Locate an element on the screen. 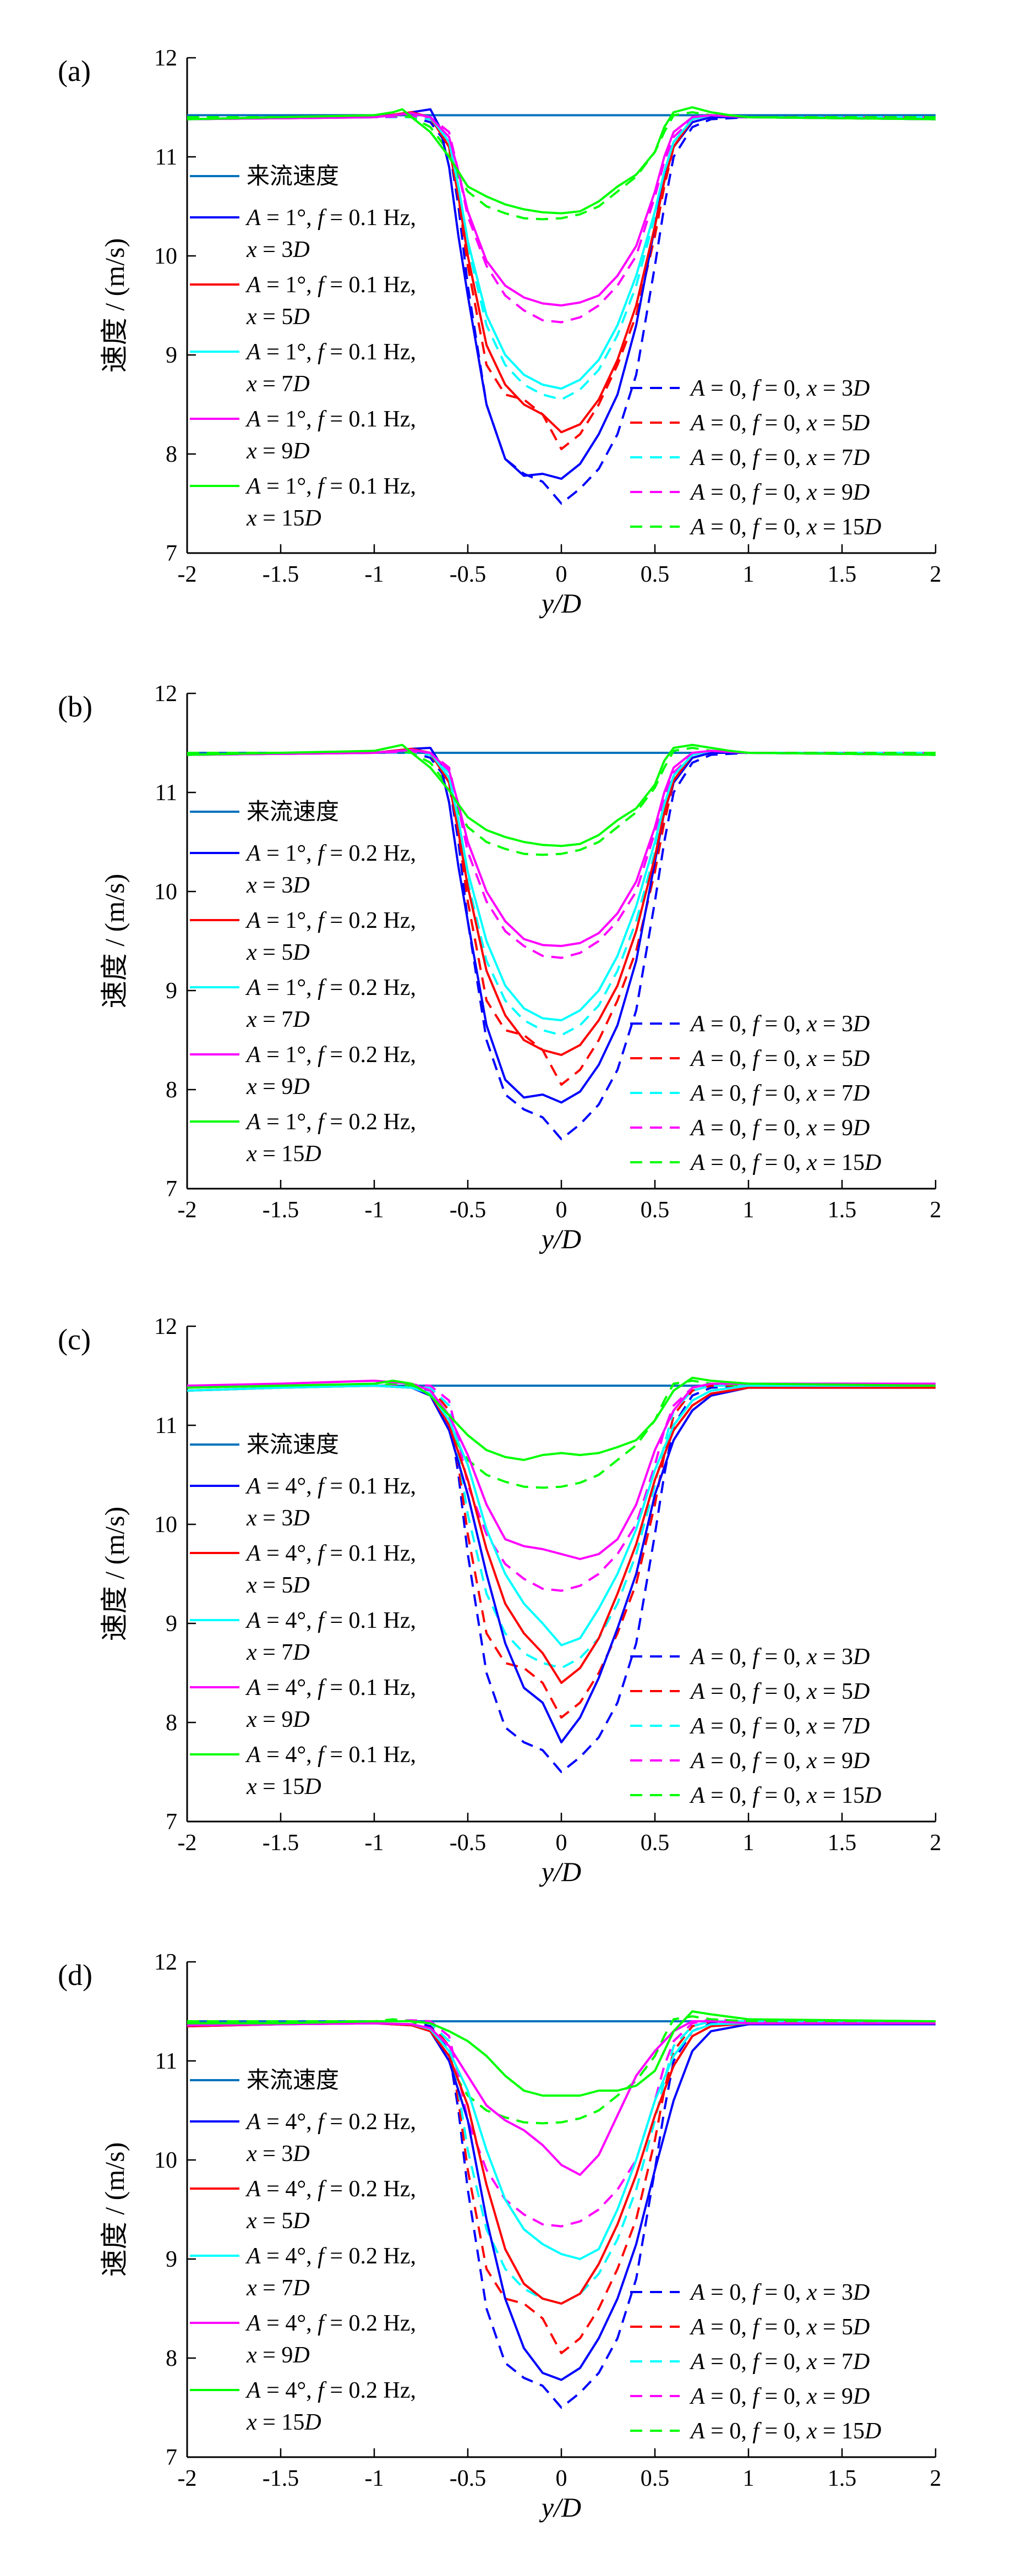 Image resolution: width=1033 pixels, height=2576 pixels. legend-entry-text: x = 3D is located at coordinates (278, 1518).